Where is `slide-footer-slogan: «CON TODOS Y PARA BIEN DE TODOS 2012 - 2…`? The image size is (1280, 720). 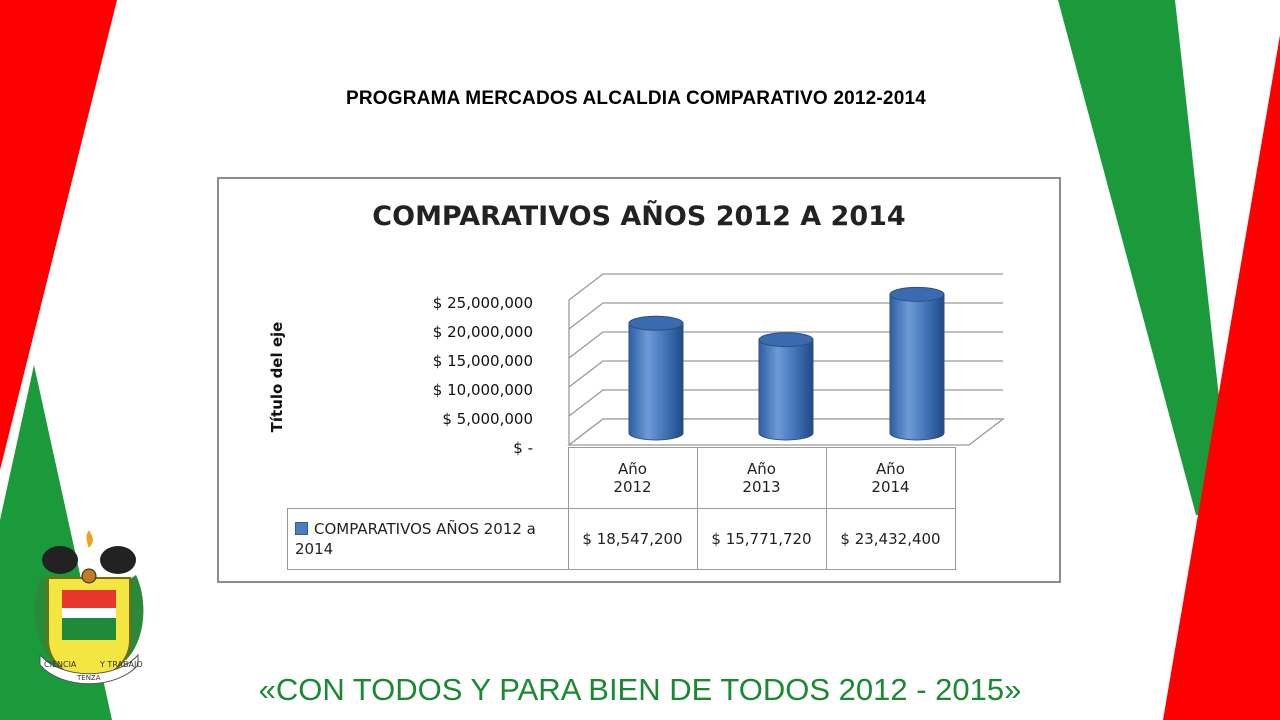 slide-footer-slogan: «CON TODOS Y PARA BIEN DE TODOS 2012 - 2… is located at coordinates (640, 689).